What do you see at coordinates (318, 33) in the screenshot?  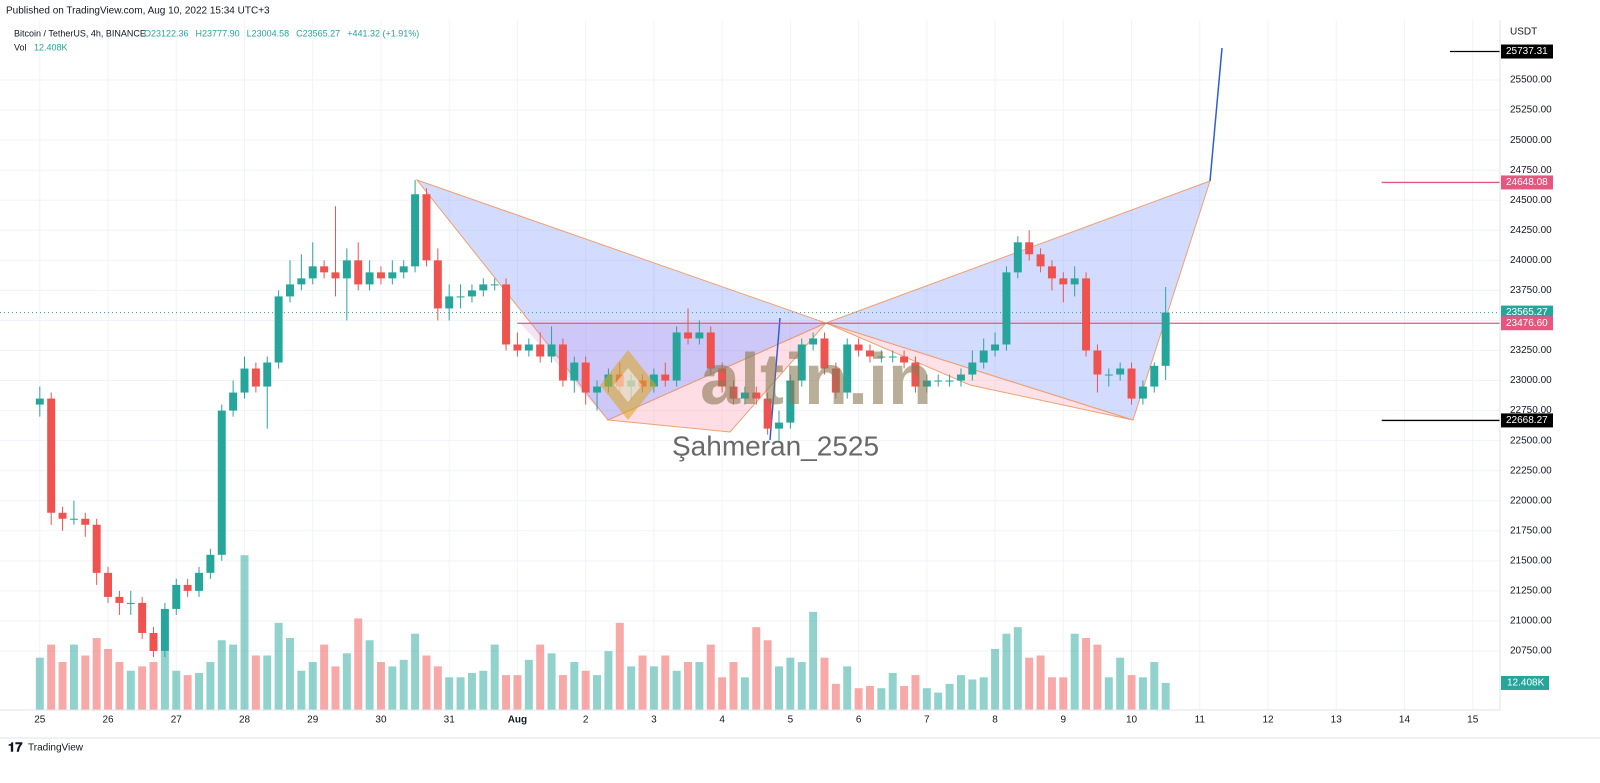 I see `ohlc-value: C23565.27` at bounding box center [318, 33].